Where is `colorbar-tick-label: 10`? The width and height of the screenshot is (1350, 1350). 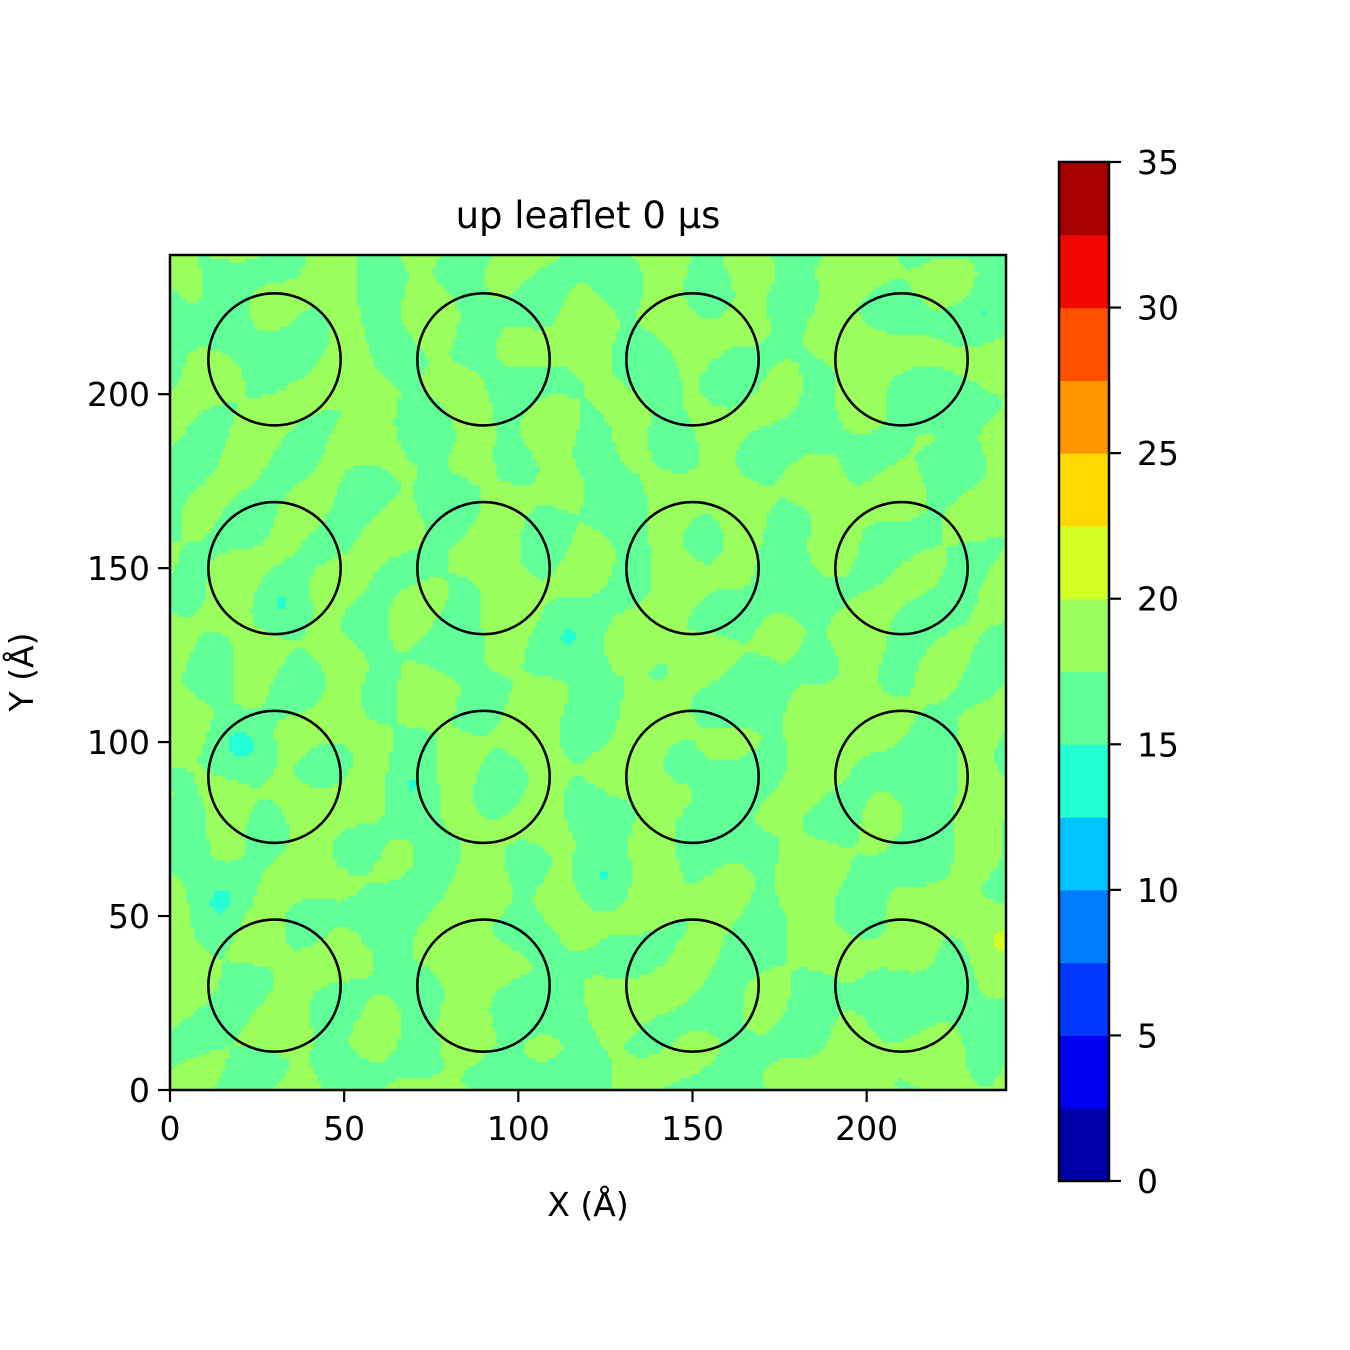
colorbar-tick-label: 10 is located at coordinates (1158, 890).